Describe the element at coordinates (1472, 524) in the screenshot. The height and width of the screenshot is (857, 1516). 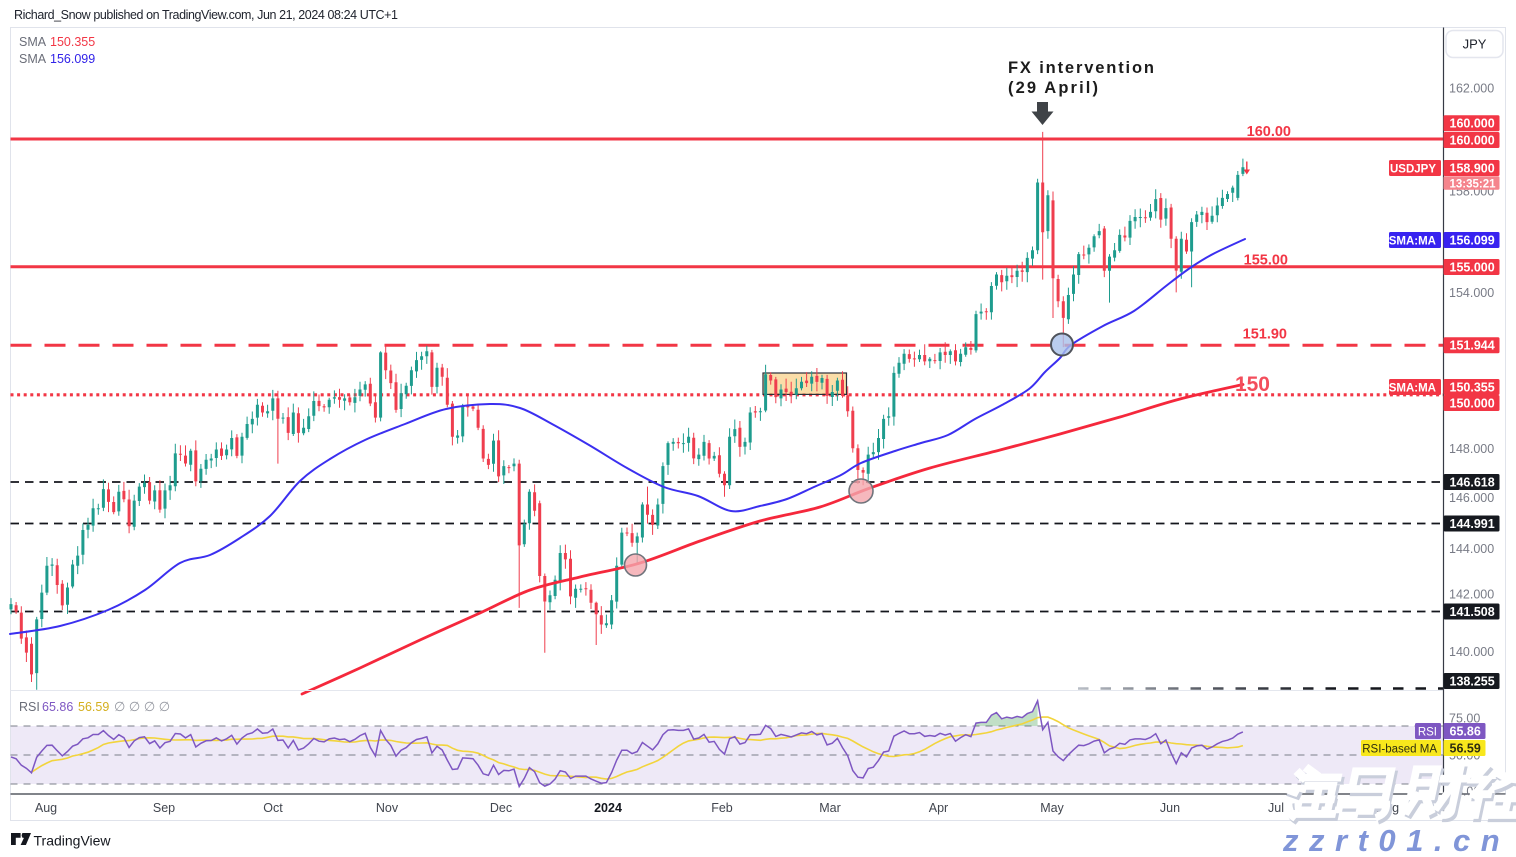
I see `svg-text: 144.991` at that location.